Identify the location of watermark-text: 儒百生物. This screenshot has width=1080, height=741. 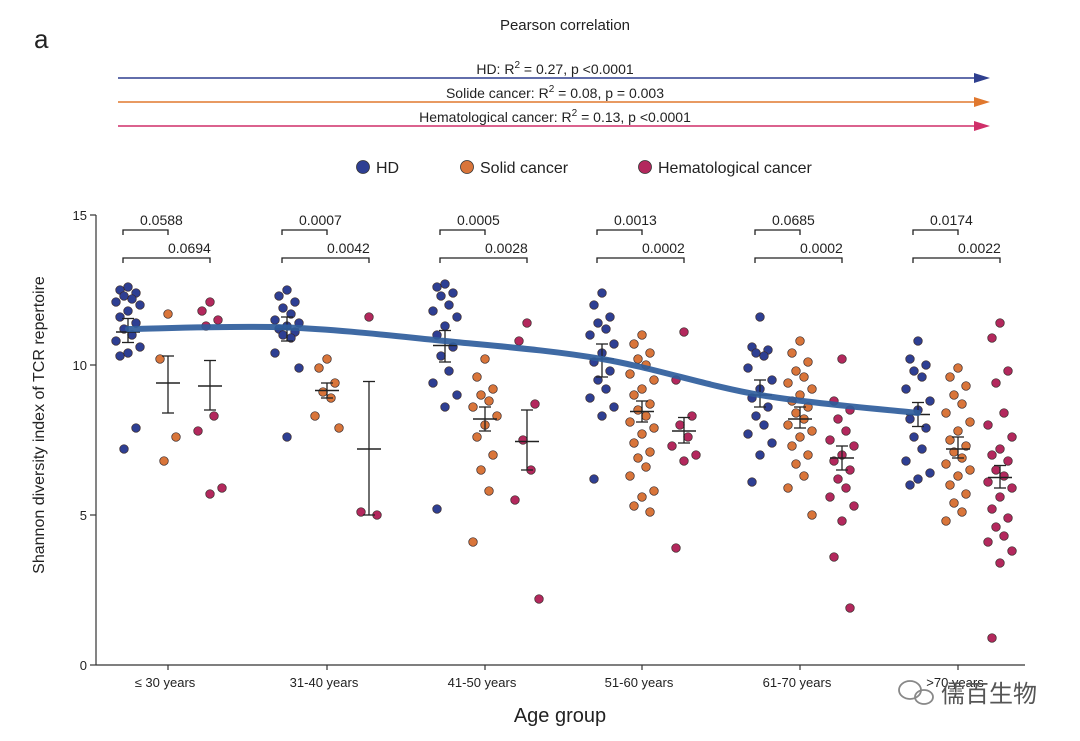
(989, 694).